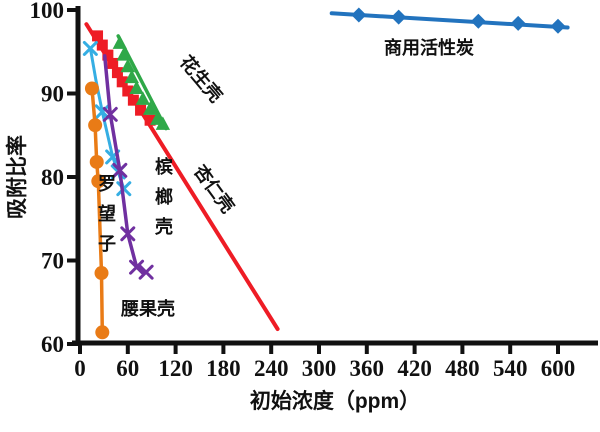 The width and height of the screenshot is (600, 432). I want to click on series-peanut-shell, so click(141, 82).